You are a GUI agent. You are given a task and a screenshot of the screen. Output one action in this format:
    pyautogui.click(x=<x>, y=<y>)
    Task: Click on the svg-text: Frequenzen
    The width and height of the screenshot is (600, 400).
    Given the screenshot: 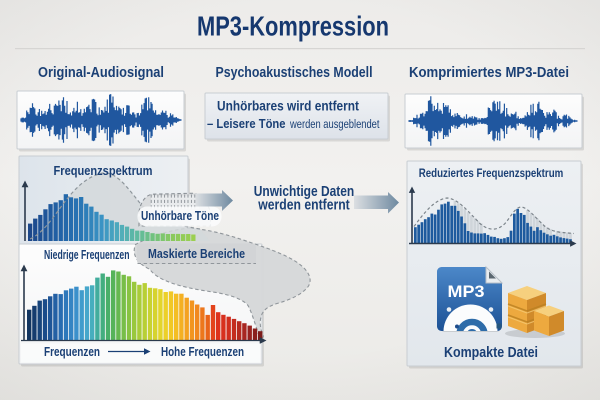 What is the action you would take?
    pyautogui.click(x=72, y=352)
    